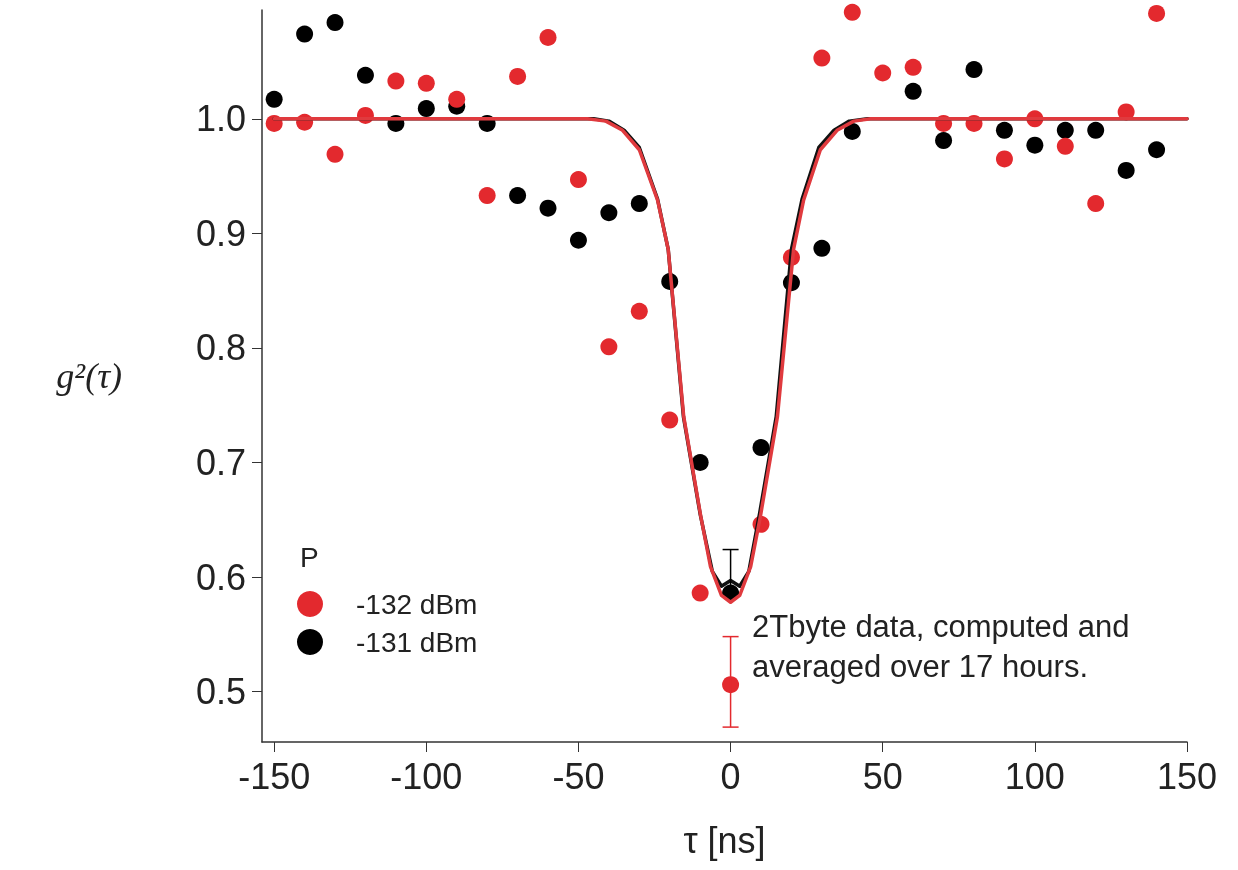 The width and height of the screenshot is (1238, 870). I want to click on x-tick-label: 150, so click(1187, 776).